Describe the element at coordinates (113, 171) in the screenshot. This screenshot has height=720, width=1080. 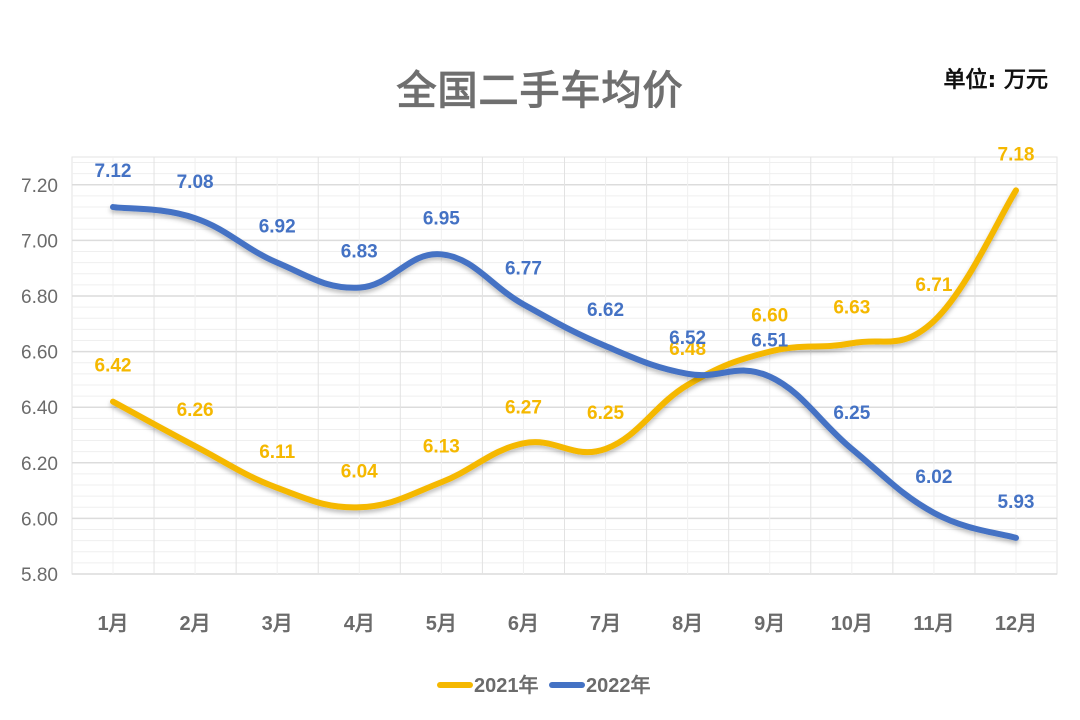
I see `data-label: 7.12` at that location.